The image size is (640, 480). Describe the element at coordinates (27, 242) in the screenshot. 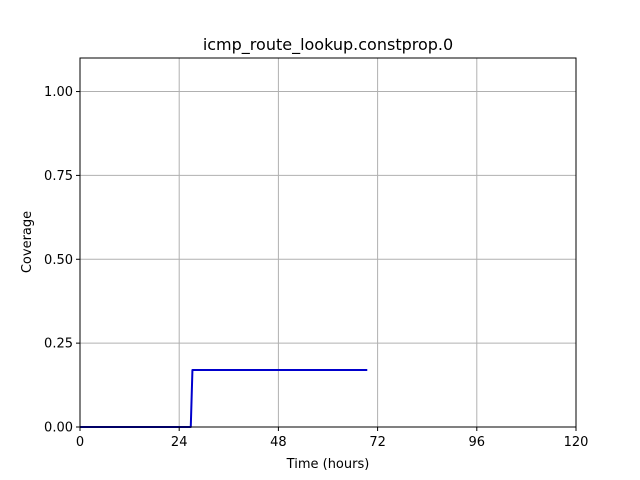

I see `y-axis-label: Coverage` at that location.